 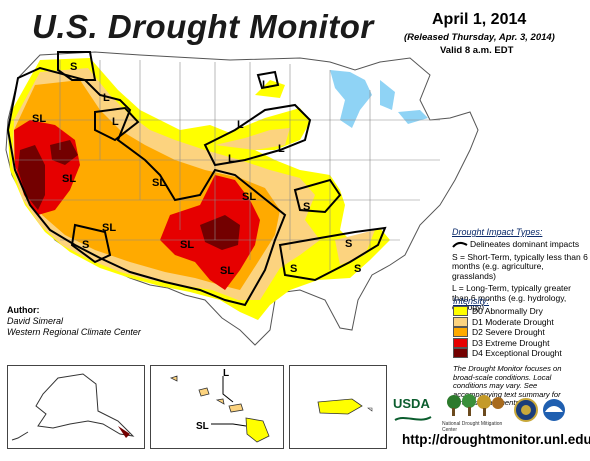 What do you see at coordinates (460, 321) in the screenshot?
I see `legend-swatch-d1` at bounding box center [460, 321].